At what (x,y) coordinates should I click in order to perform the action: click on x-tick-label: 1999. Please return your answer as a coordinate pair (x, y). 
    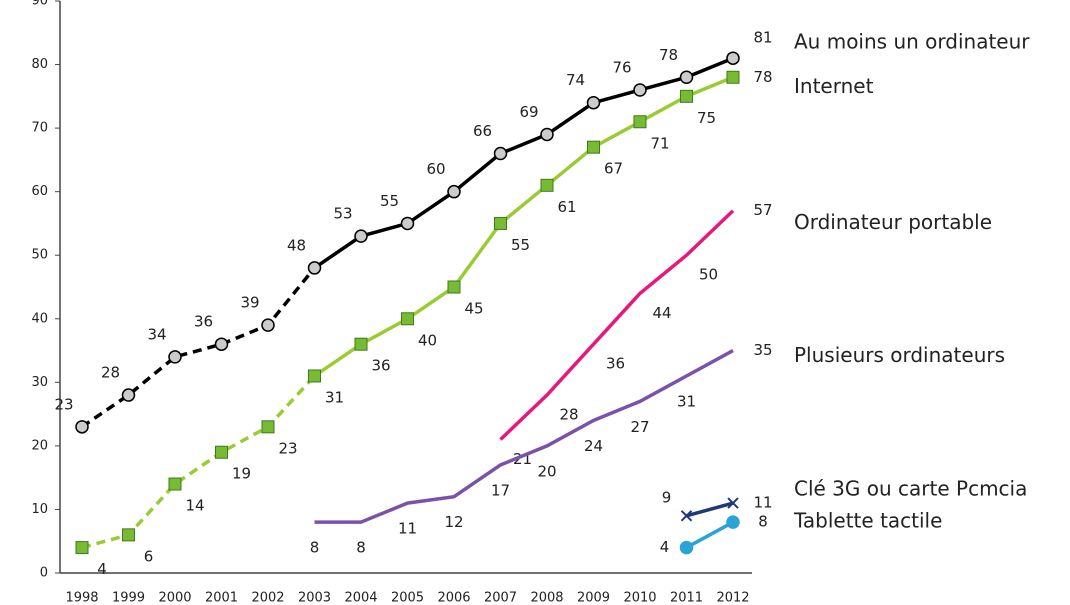
    Looking at the image, I should click on (128, 598).